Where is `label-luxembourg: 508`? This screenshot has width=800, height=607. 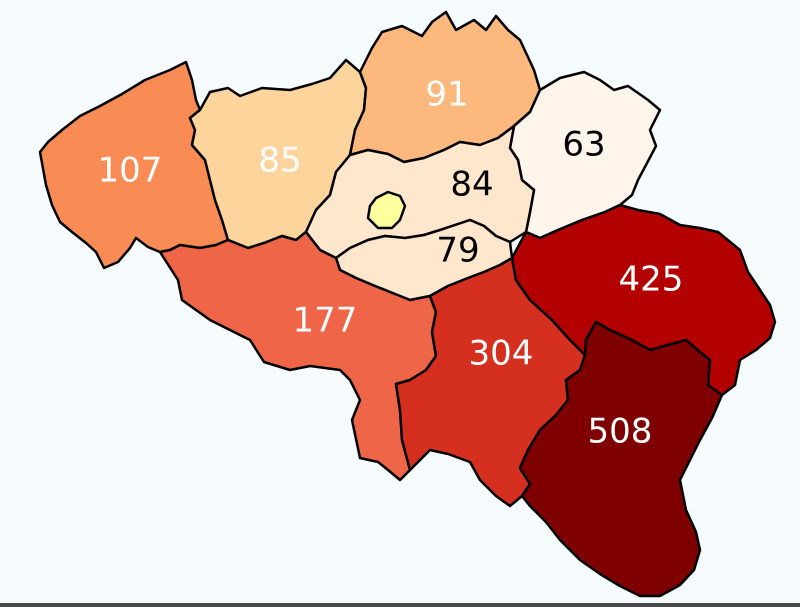
label-luxembourg: 508 is located at coordinates (620, 432).